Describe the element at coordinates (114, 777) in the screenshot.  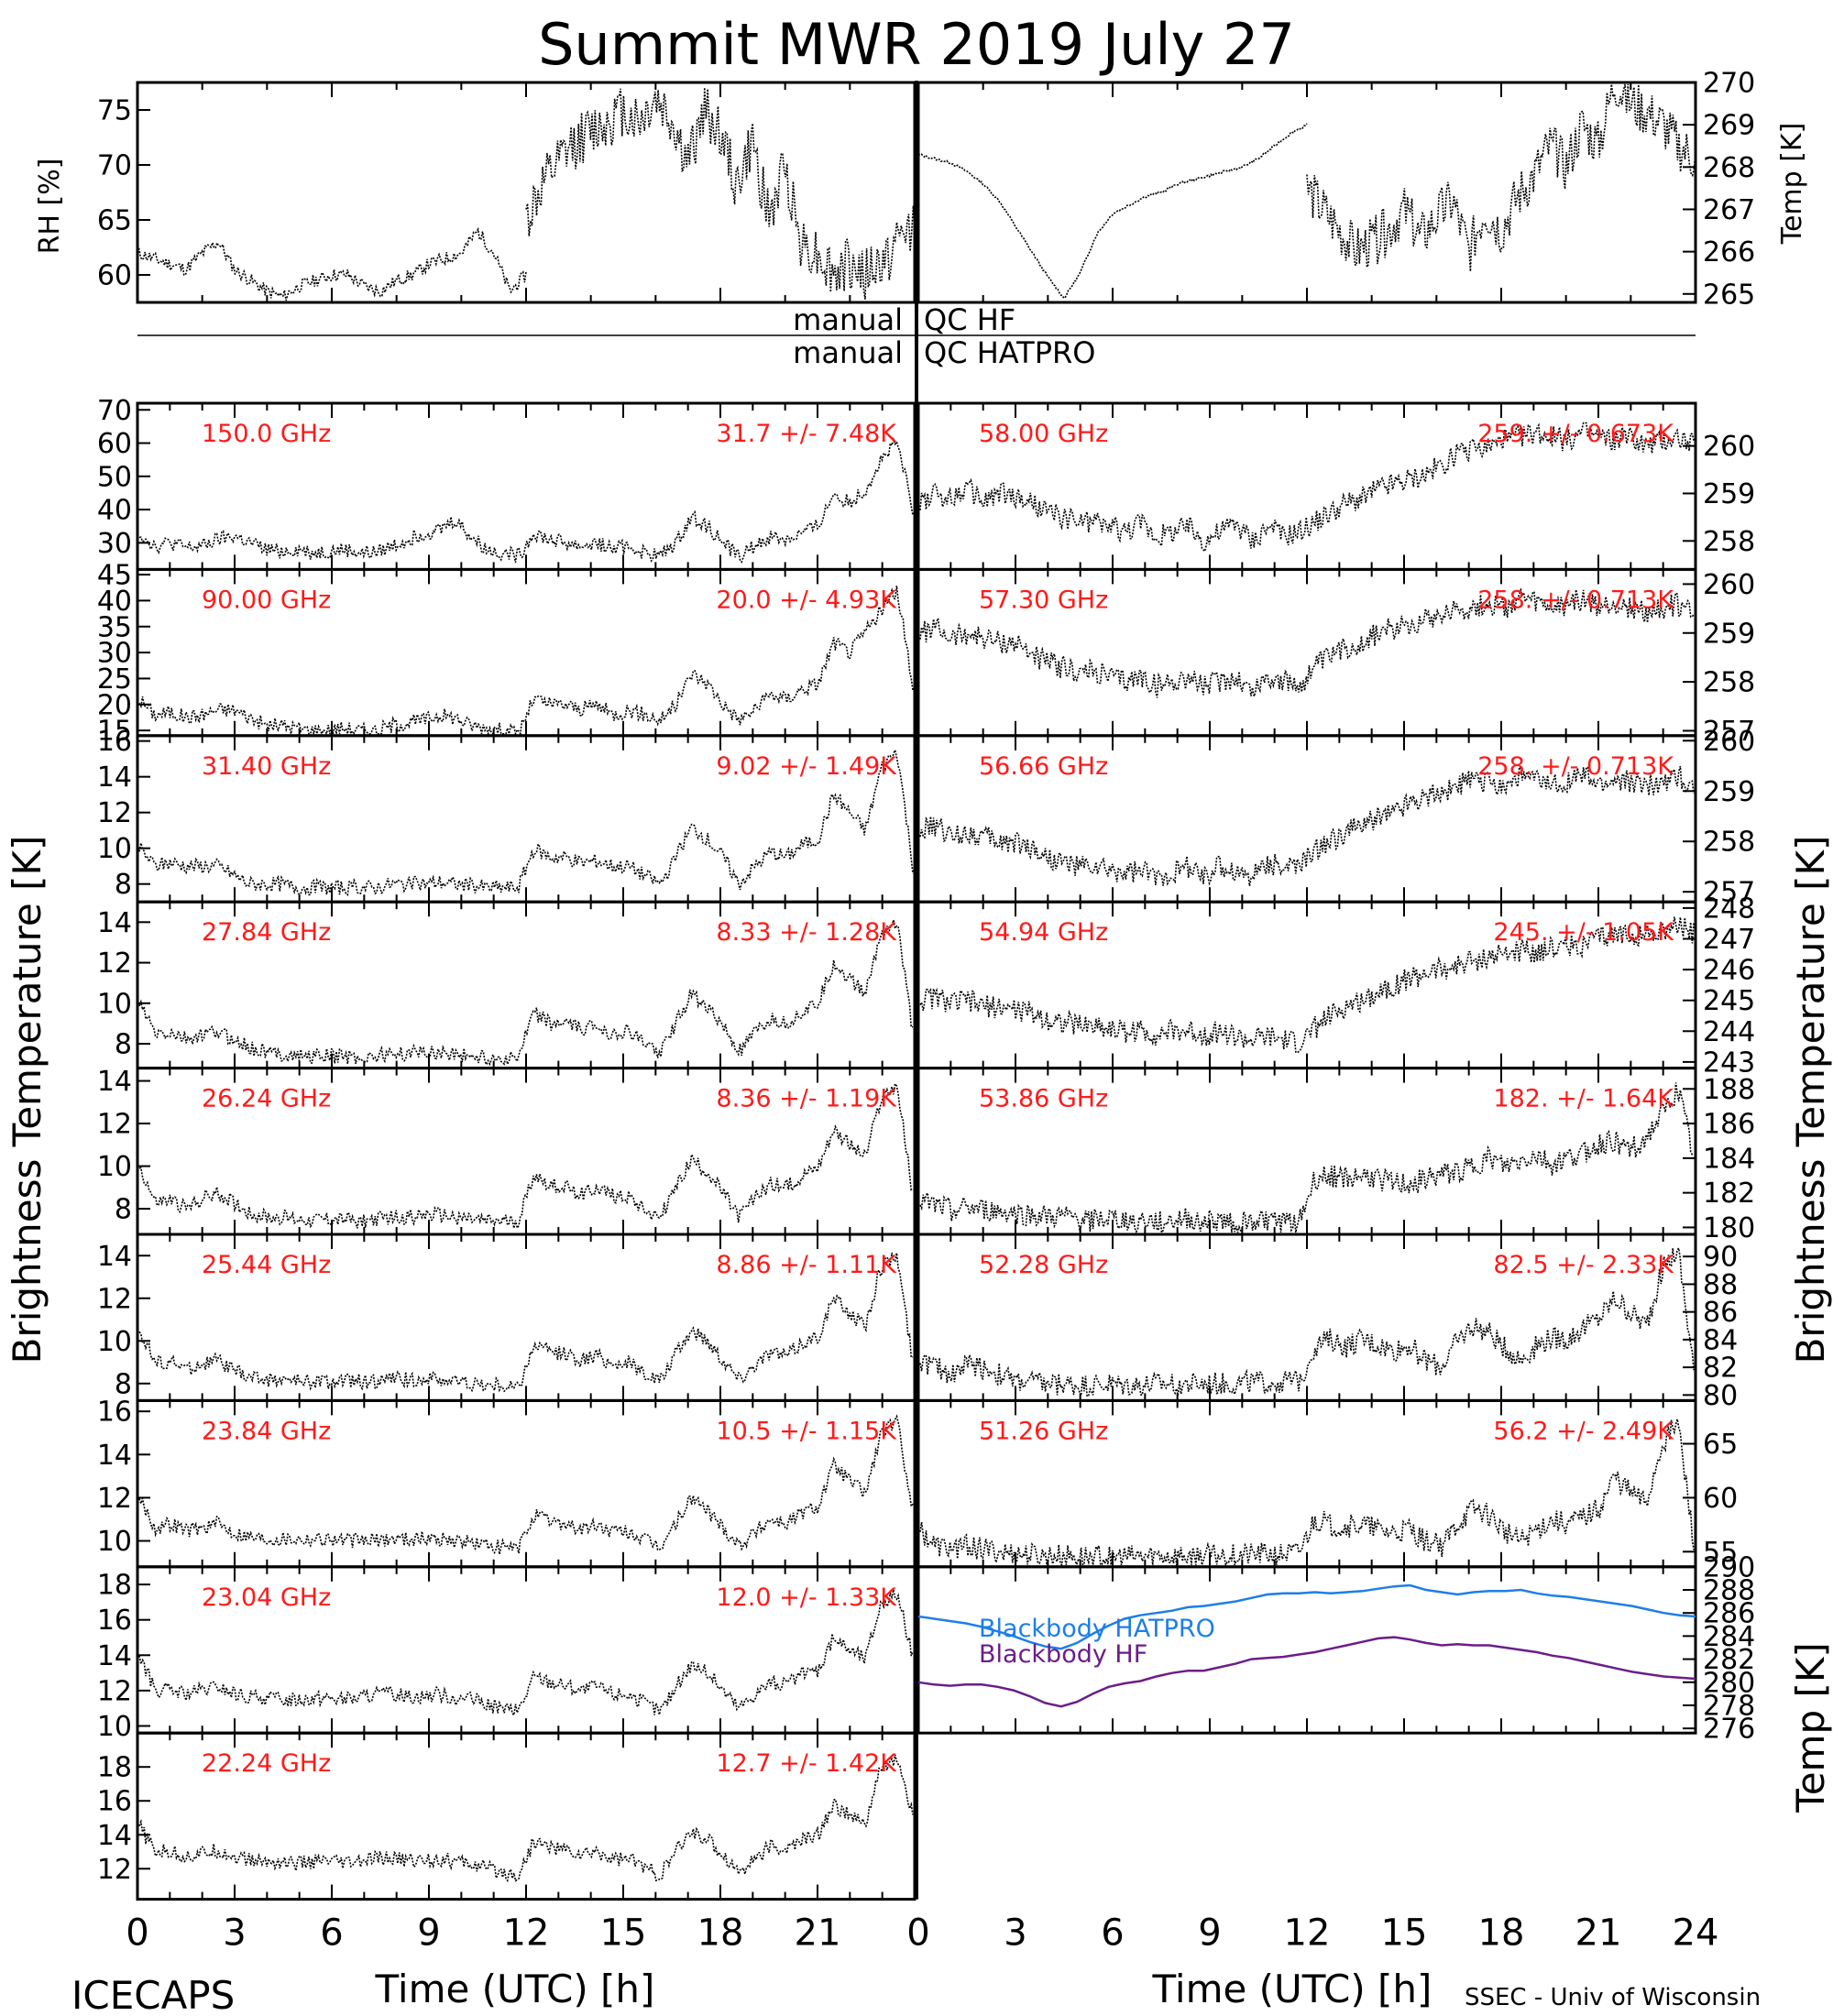
I see `left-panel-3-ytick-label: 14` at that location.